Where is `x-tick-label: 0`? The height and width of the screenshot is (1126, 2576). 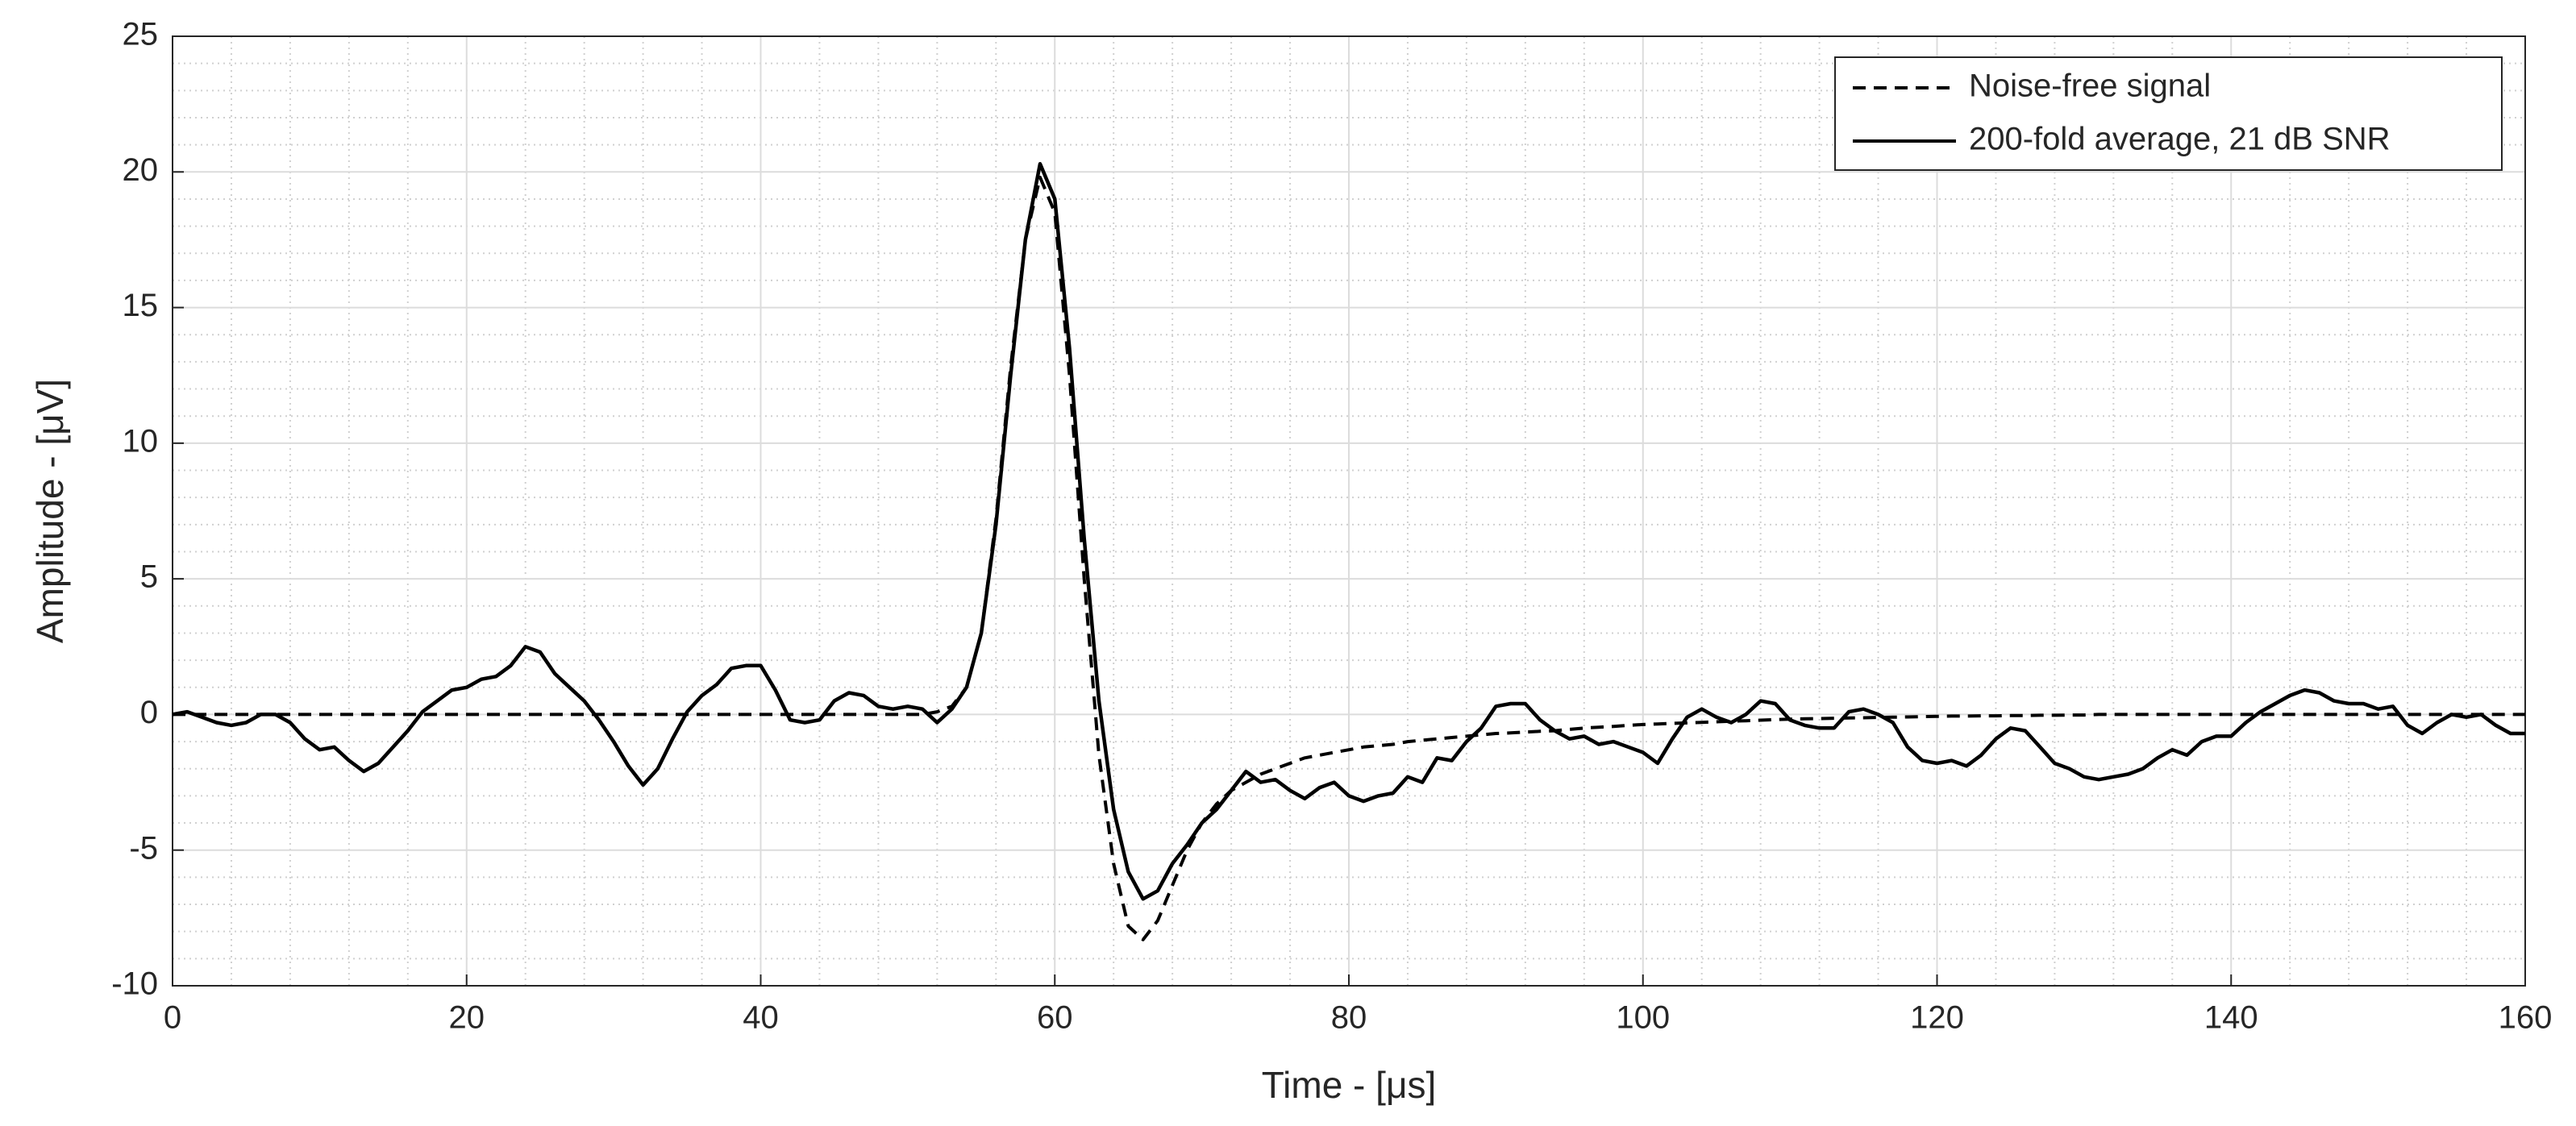 x-tick-label: 0 is located at coordinates (172, 1018).